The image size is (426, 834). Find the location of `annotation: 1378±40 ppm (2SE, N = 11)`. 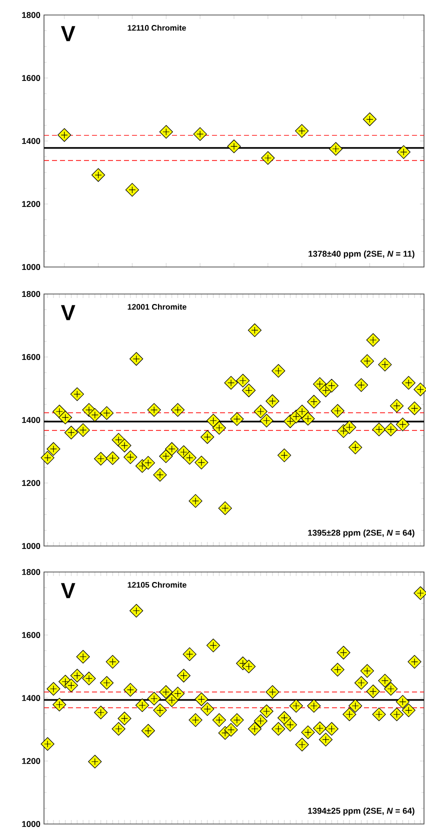

annotation: 1378±40 ppm (2SE, N = 11) is located at coordinates (361, 254).